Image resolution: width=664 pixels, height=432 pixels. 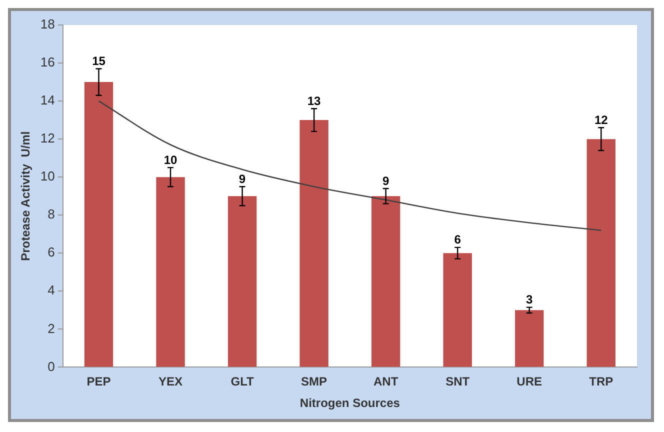 What do you see at coordinates (458, 381) in the screenshot?
I see `x-tick-label: SNT` at bounding box center [458, 381].